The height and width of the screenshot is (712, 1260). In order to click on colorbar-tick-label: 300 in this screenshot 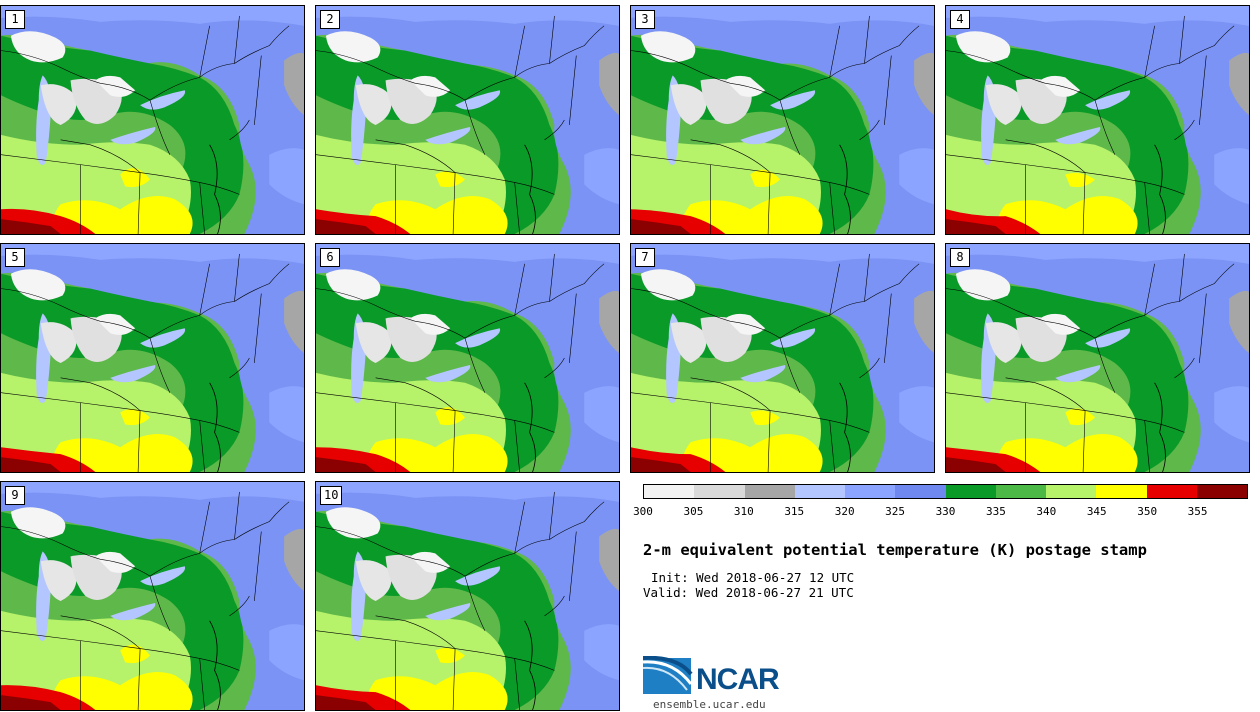, I will do `click(643, 511)`.